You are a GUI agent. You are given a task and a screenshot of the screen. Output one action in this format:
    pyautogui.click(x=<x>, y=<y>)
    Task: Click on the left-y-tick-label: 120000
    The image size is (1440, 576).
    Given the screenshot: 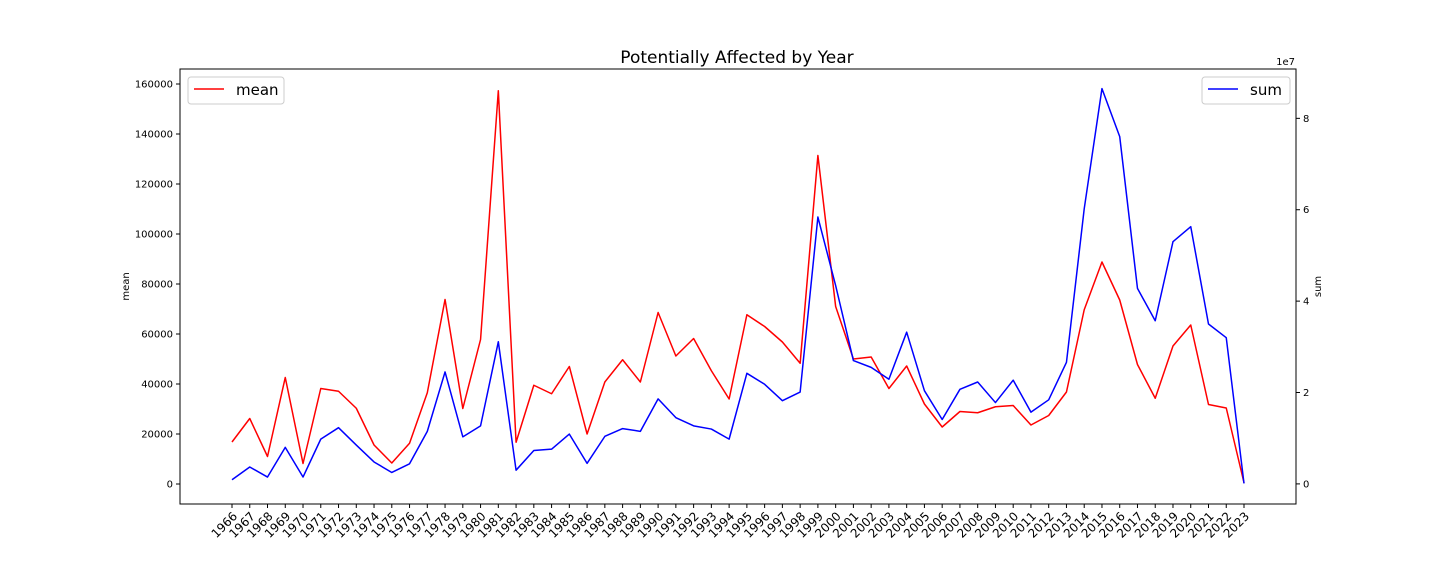 What is the action you would take?
    pyautogui.click(x=154, y=185)
    